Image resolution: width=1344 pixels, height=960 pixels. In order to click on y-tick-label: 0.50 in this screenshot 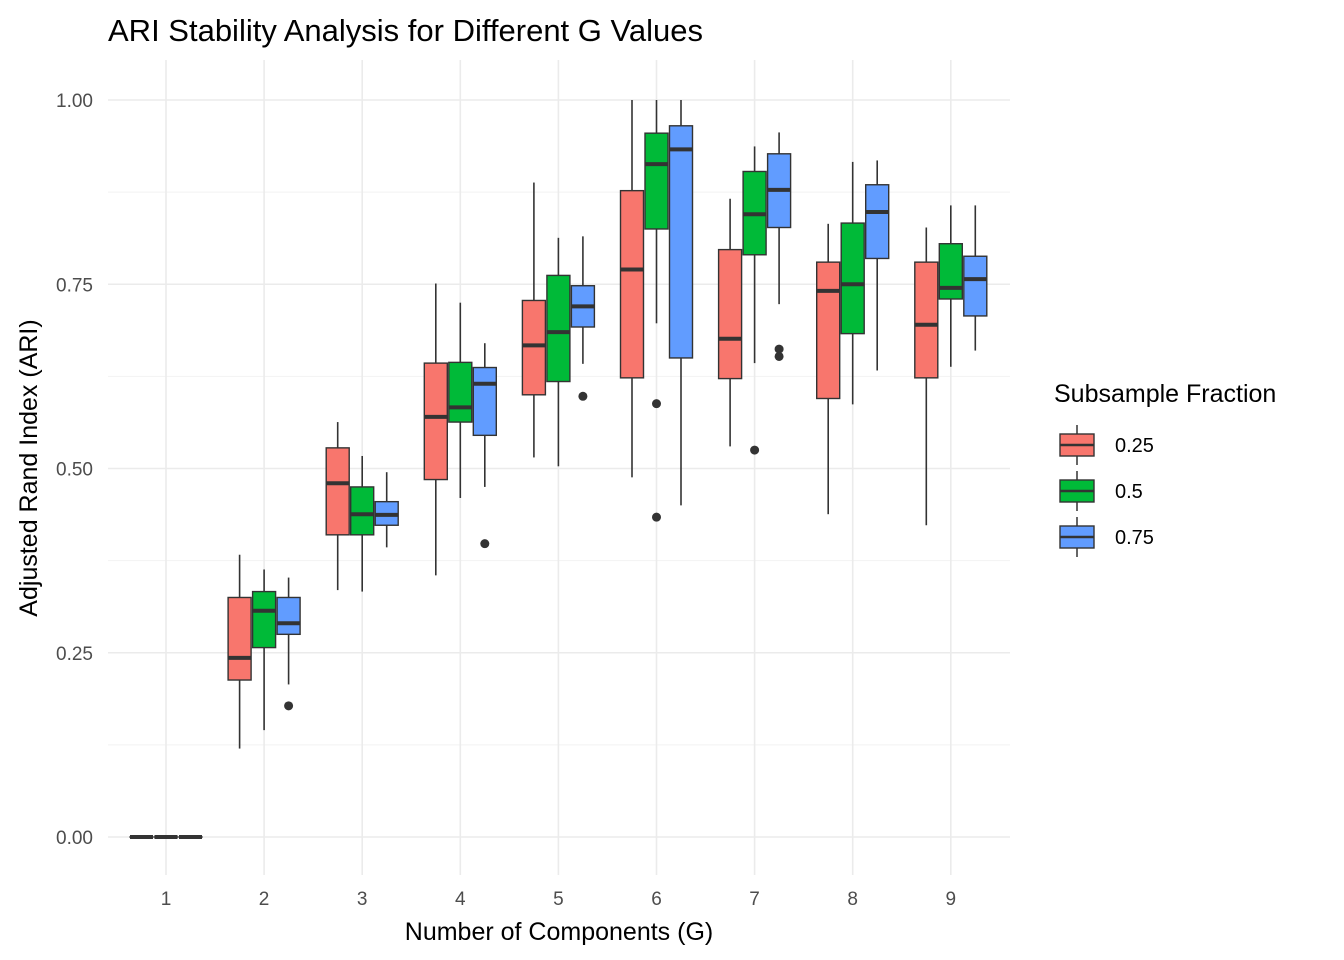, I will do `click(74, 470)`.